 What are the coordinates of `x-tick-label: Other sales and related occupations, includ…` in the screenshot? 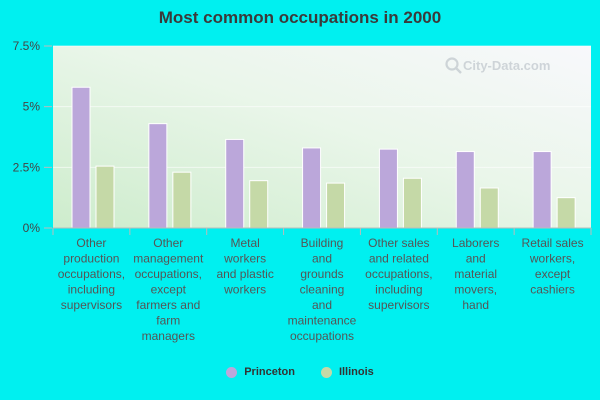 It's located at (398, 274).